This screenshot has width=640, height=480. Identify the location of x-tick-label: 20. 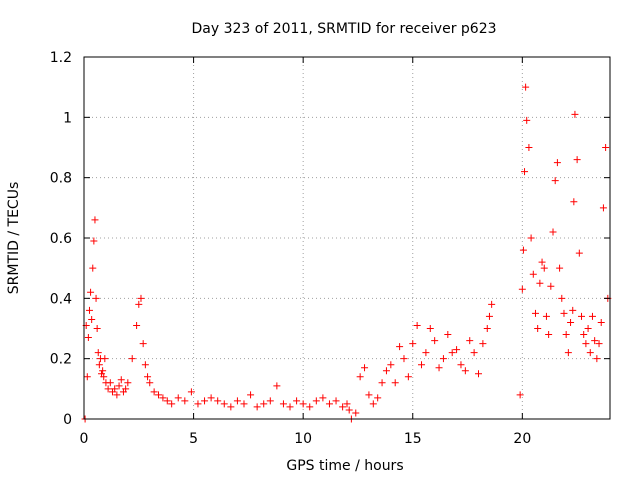
(522, 439).